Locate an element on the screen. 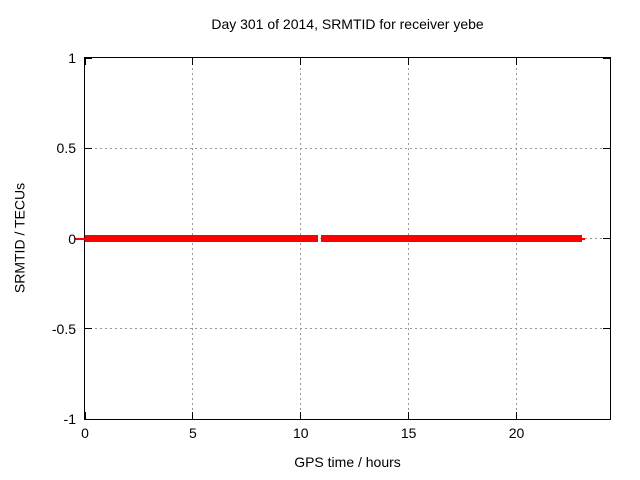 This screenshot has height=480, width=640. x-tick-label: 5 is located at coordinates (192, 433).